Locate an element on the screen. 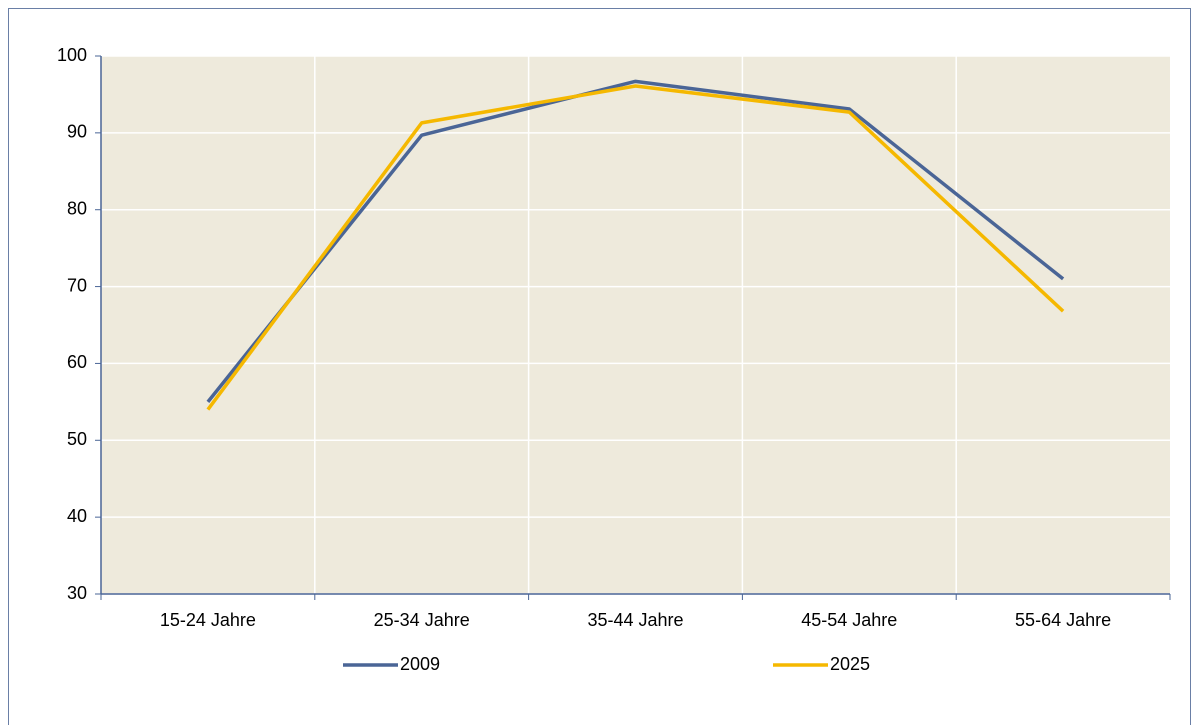 The image size is (1200, 725). x-tick-label: 35-44 Jahre is located at coordinates (635, 620).